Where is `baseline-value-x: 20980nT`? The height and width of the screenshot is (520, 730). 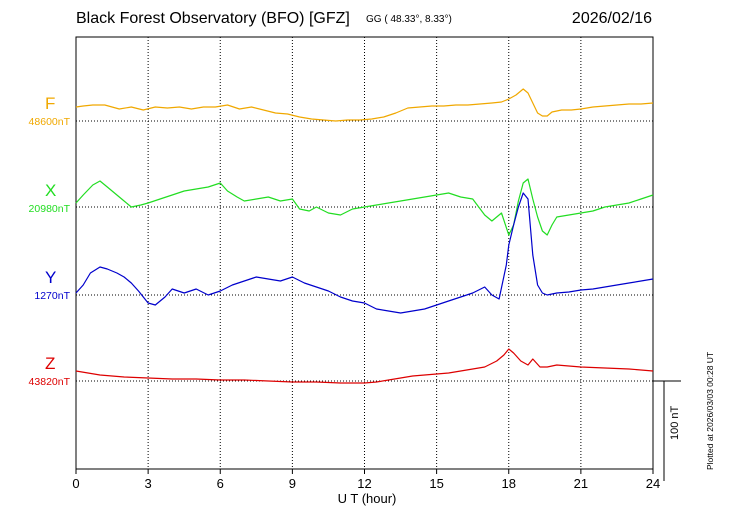 baseline-value-x: 20980nT is located at coordinates (49, 209).